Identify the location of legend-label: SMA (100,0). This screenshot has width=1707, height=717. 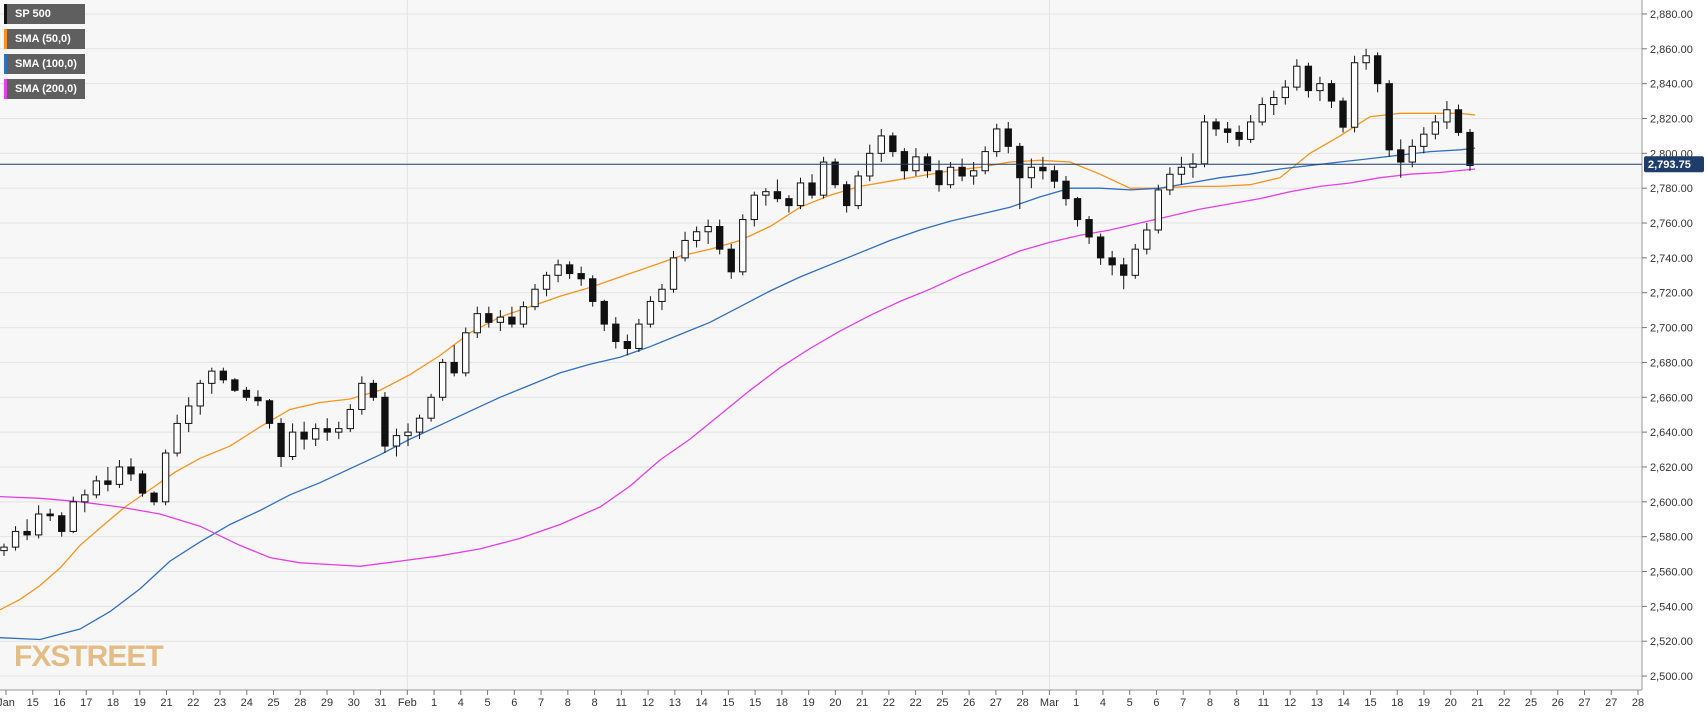
(46, 64).